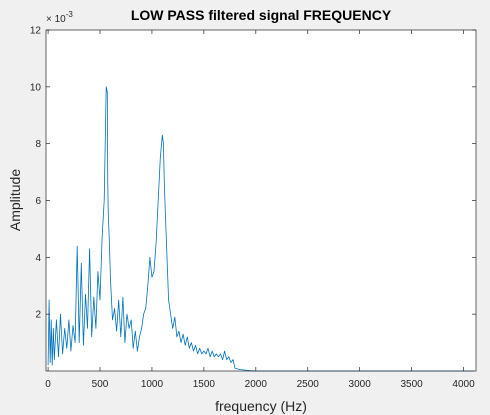  Describe the element at coordinates (360, 384) in the screenshot. I see `x-tick-label: 3000` at that location.